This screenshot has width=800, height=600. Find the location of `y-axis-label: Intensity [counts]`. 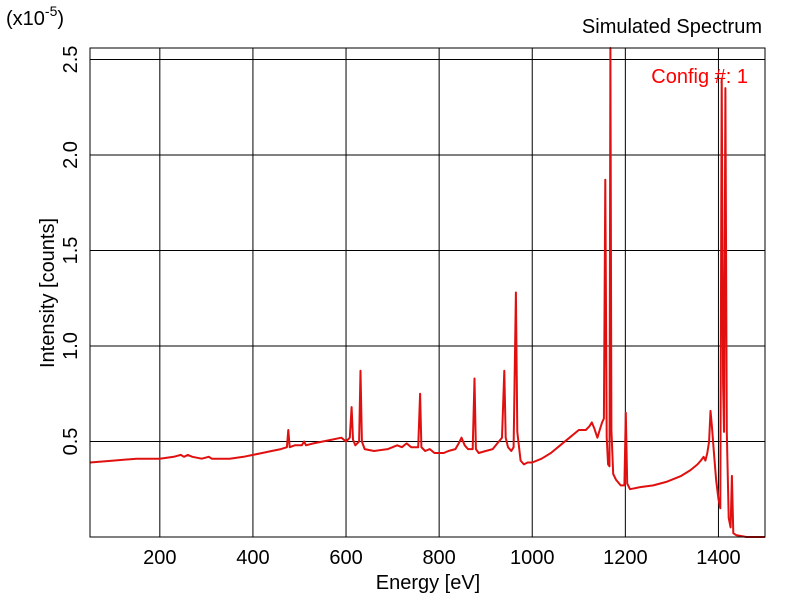

y-axis-label: Intensity [counts] is located at coordinates (48, 293).